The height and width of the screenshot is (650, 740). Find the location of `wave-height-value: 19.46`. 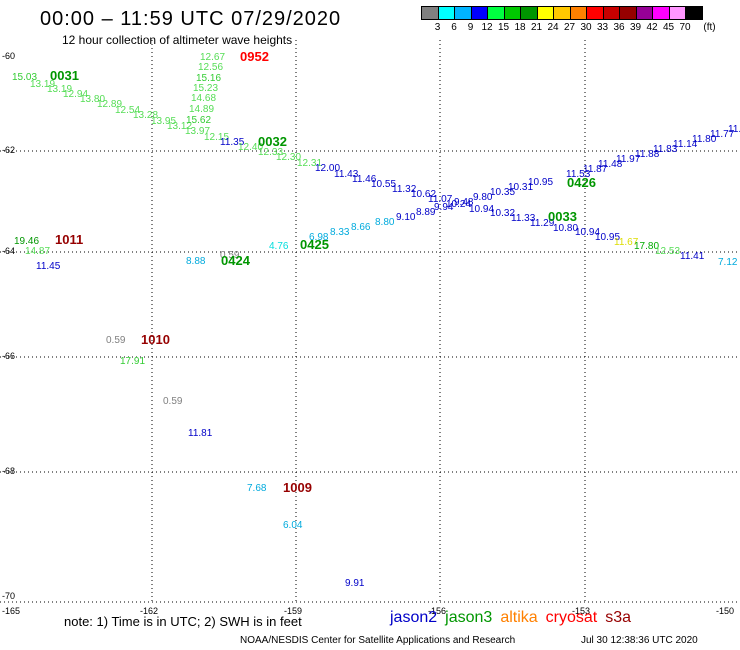

wave-height-value: 19.46 is located at coordinates (26, 241).